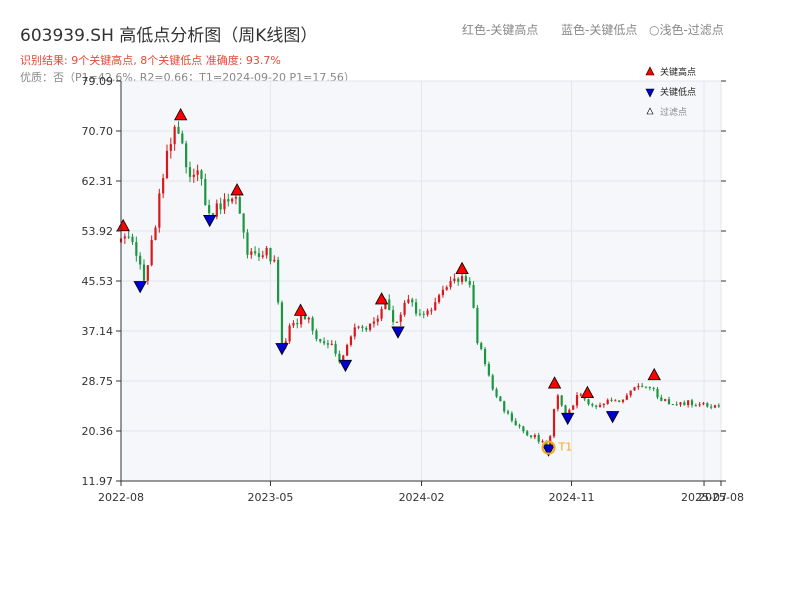 This screenshot has height=600, width=800. Describe the element at coordinates (704, 497) in the screenshot. I see `x-tick-label: 2025-07` at that location.